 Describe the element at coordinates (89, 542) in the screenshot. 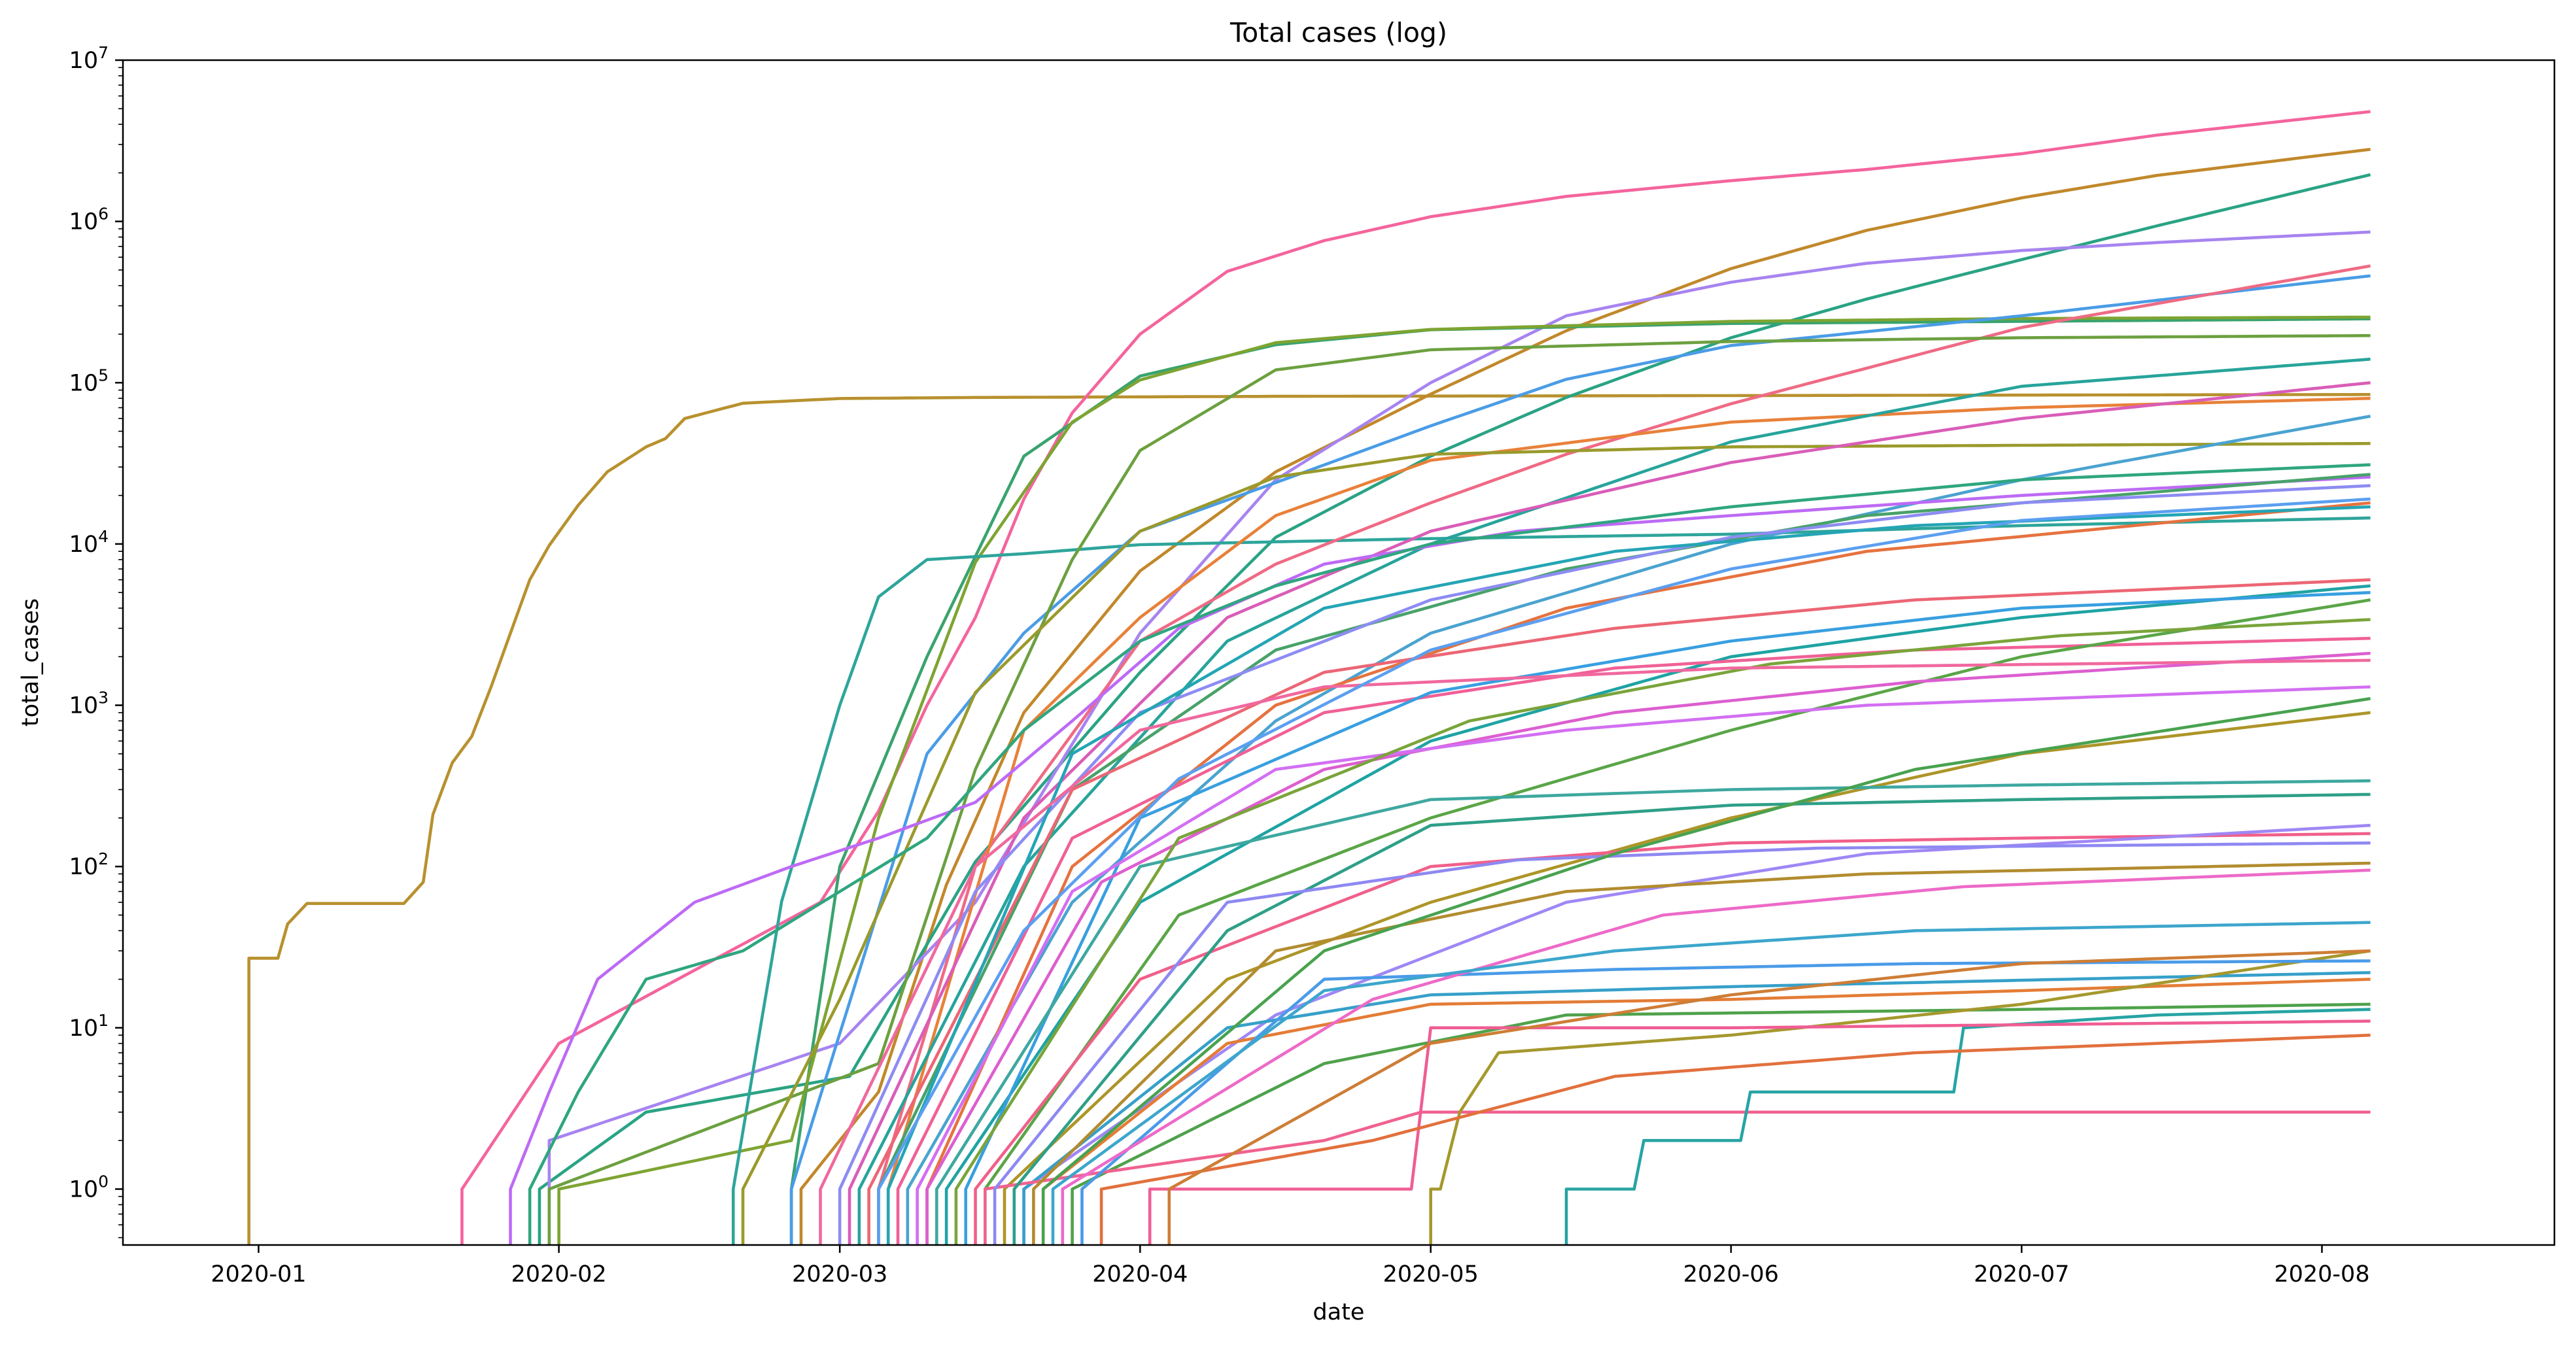

I see `y-tick-label-4: 104` at that location.